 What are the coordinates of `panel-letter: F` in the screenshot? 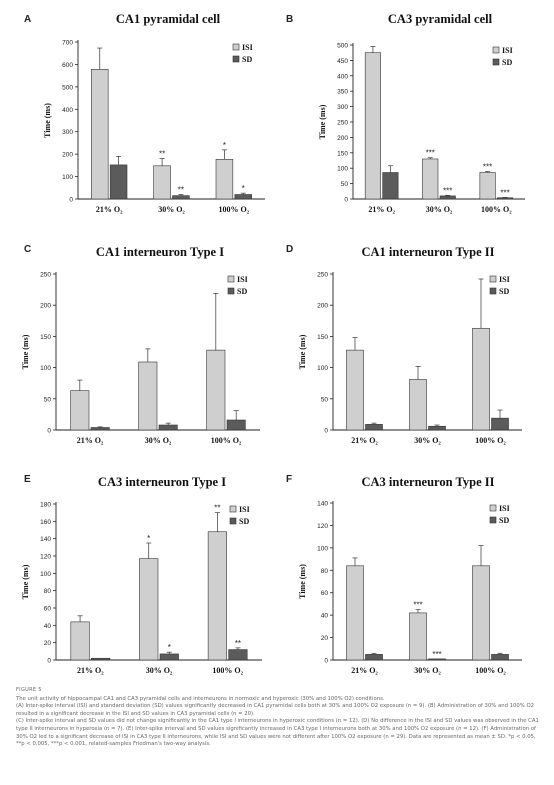 It's located at (289, 479).